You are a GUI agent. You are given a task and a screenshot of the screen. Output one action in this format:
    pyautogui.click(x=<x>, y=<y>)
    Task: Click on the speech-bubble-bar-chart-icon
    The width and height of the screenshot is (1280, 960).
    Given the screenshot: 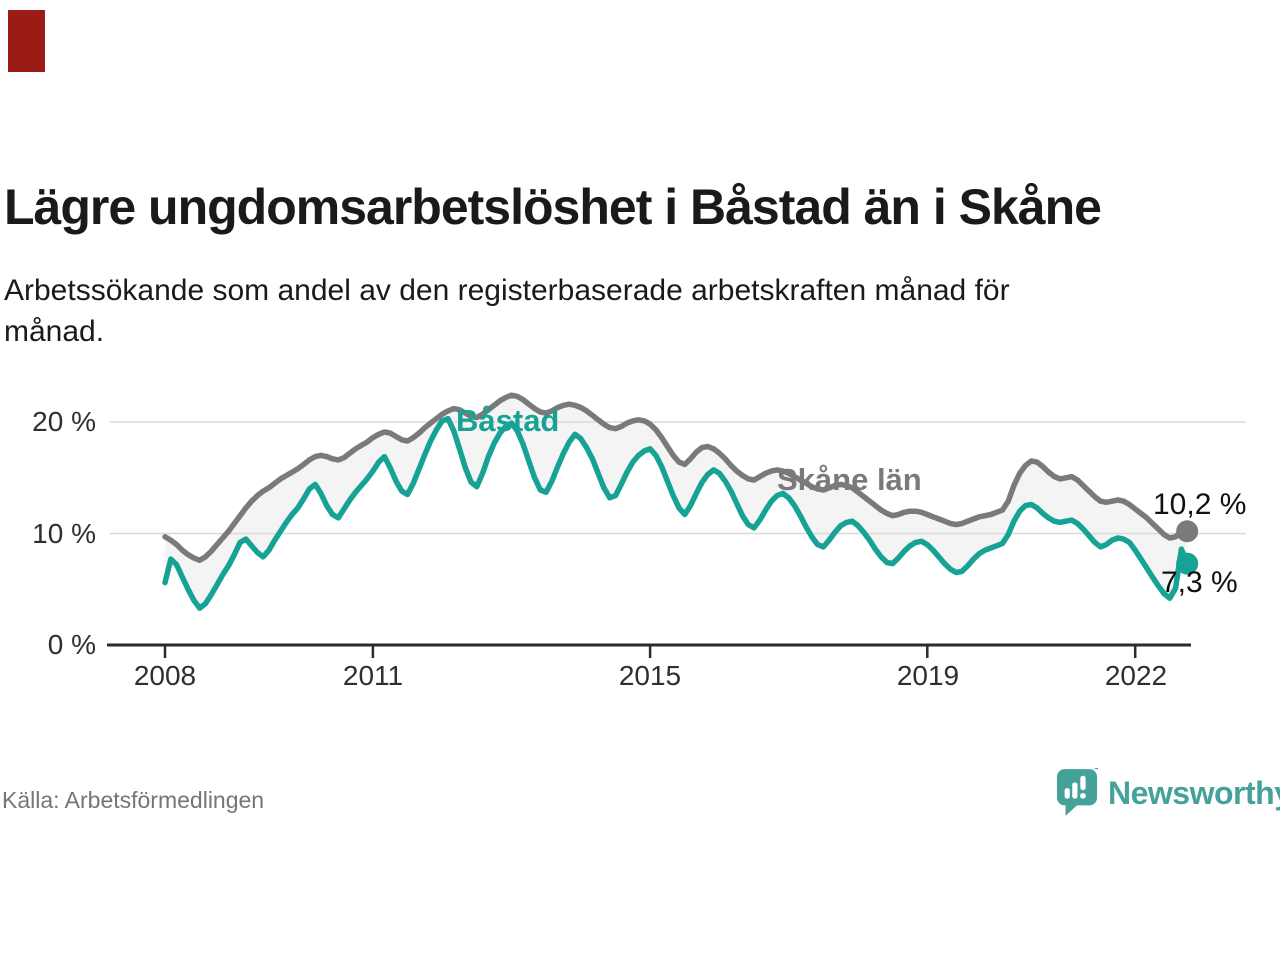 What is the action you would take?
    pyautogui.click(x=1077, y=792)
    